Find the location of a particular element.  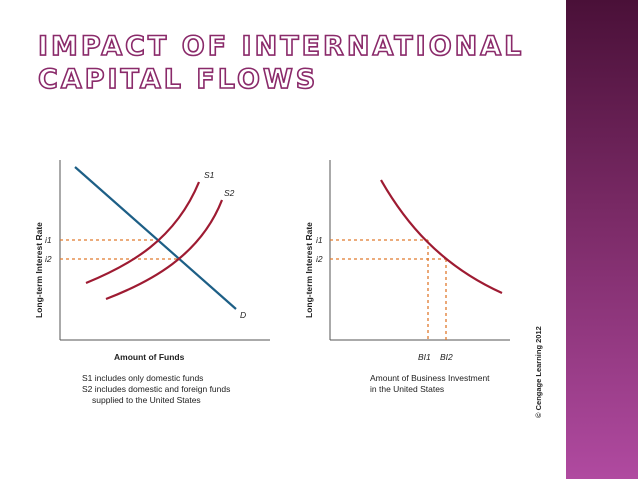

left-x-axis-label: Amount of Funds is located at coordinates (149, 357).